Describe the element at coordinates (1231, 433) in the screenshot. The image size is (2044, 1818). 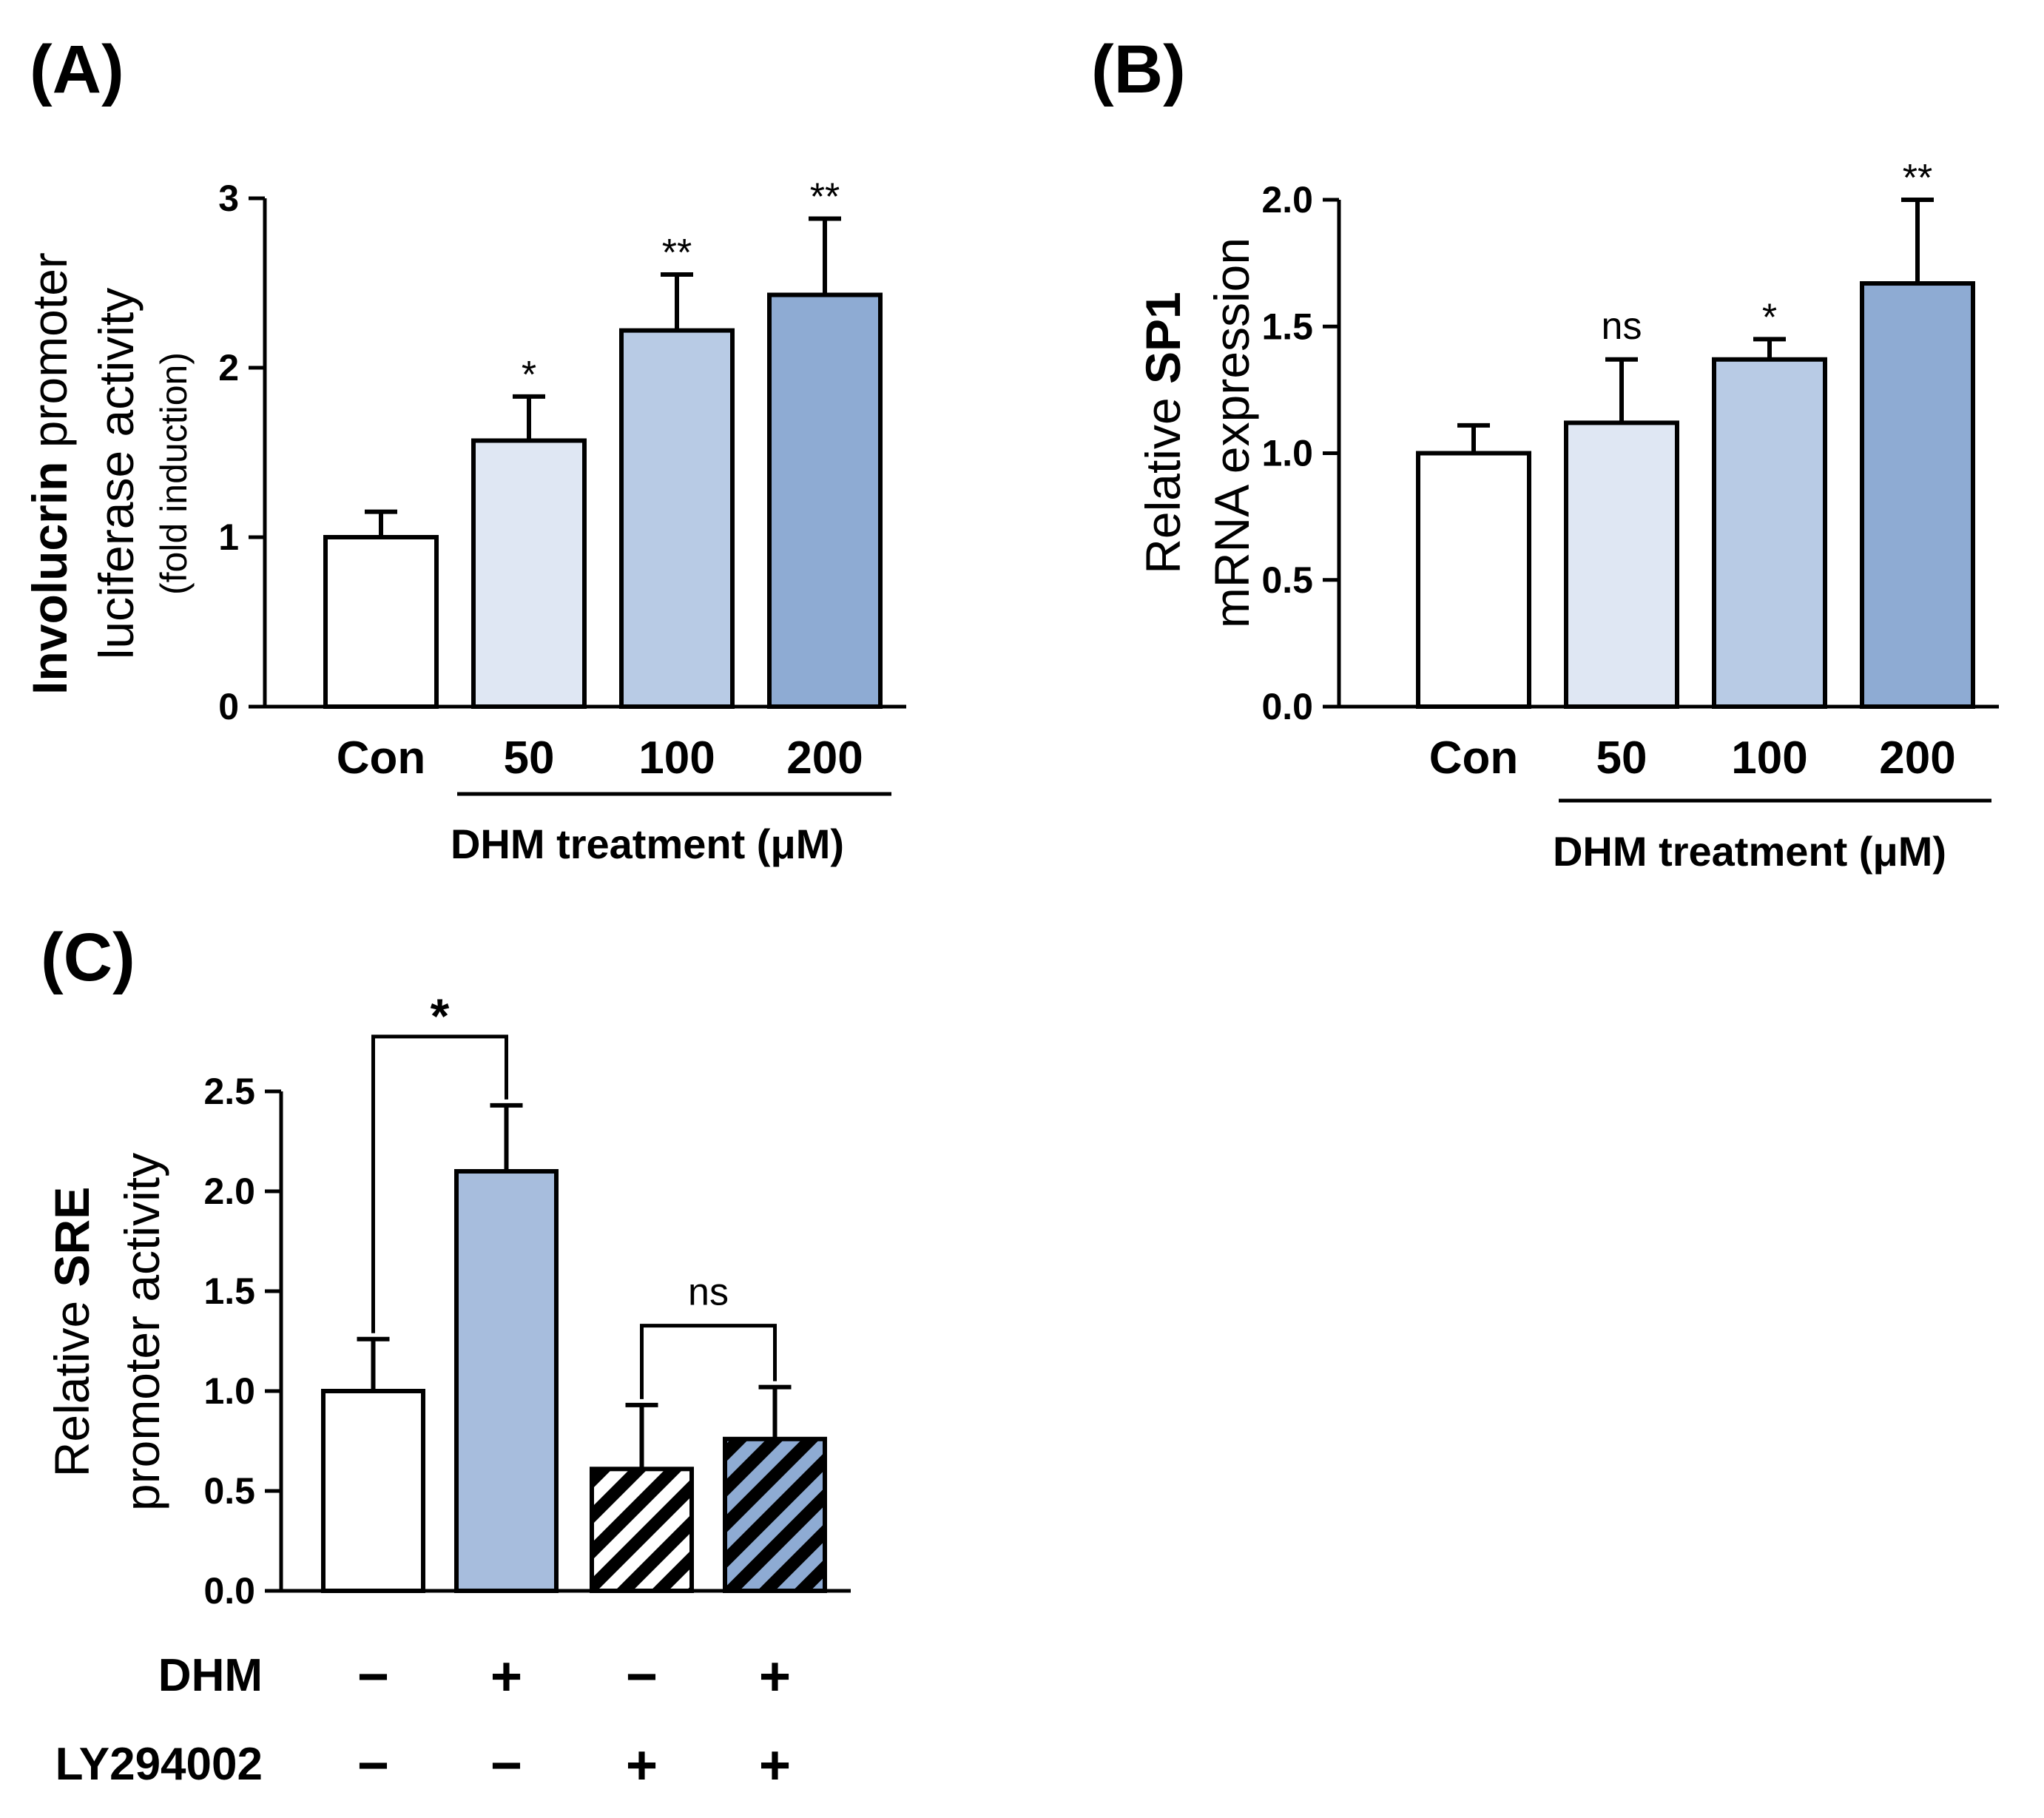
I see `panel-b-ylabel-line2: mRNA expression` at that location.